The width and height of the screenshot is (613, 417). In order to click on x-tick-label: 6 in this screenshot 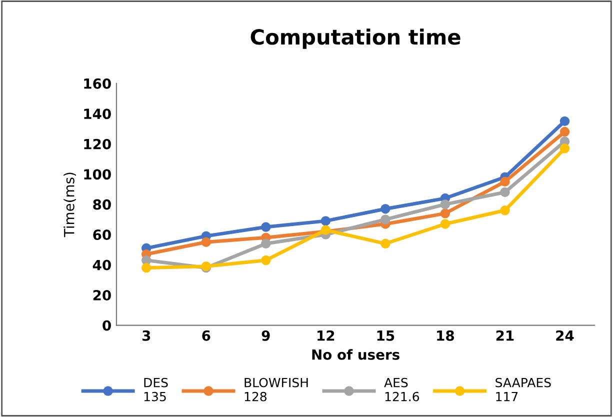, I will do `click(206, 335)`.